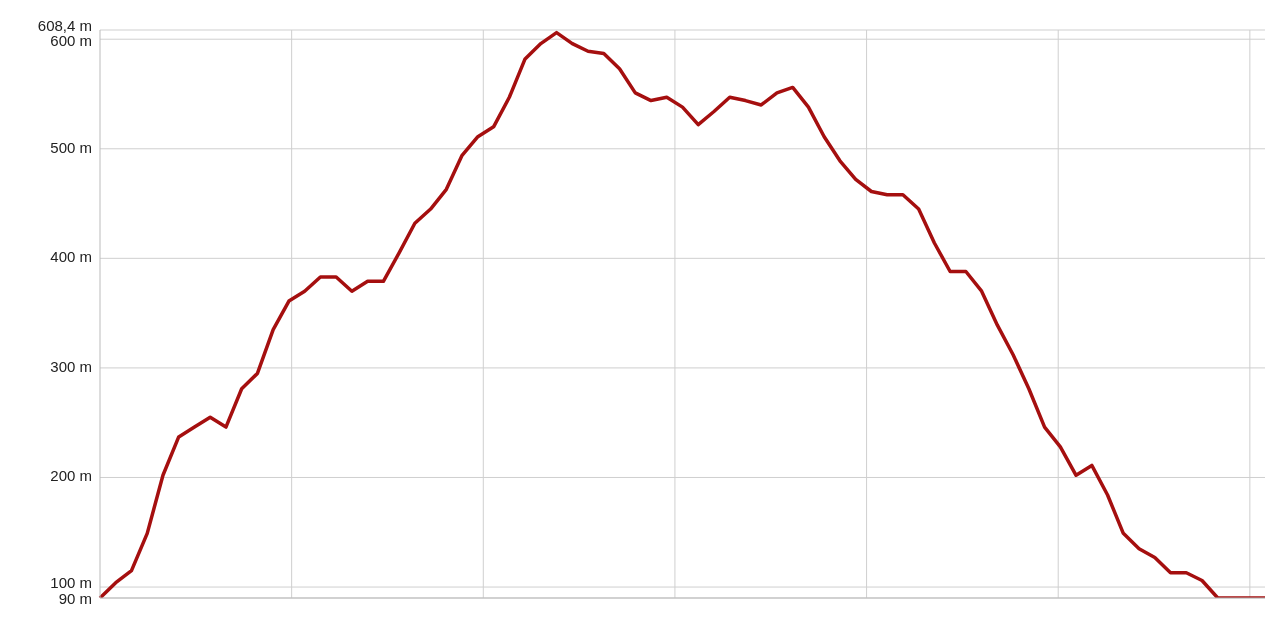 The width and height of the screenshot is (1279, 626). I want to click on y-tick-label: 608,4 m, so click(64, 25).